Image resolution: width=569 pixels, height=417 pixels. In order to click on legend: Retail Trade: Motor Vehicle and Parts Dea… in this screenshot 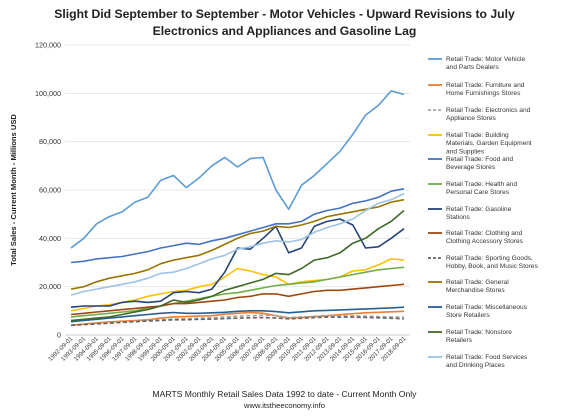, I will do `click(483, 212)`.